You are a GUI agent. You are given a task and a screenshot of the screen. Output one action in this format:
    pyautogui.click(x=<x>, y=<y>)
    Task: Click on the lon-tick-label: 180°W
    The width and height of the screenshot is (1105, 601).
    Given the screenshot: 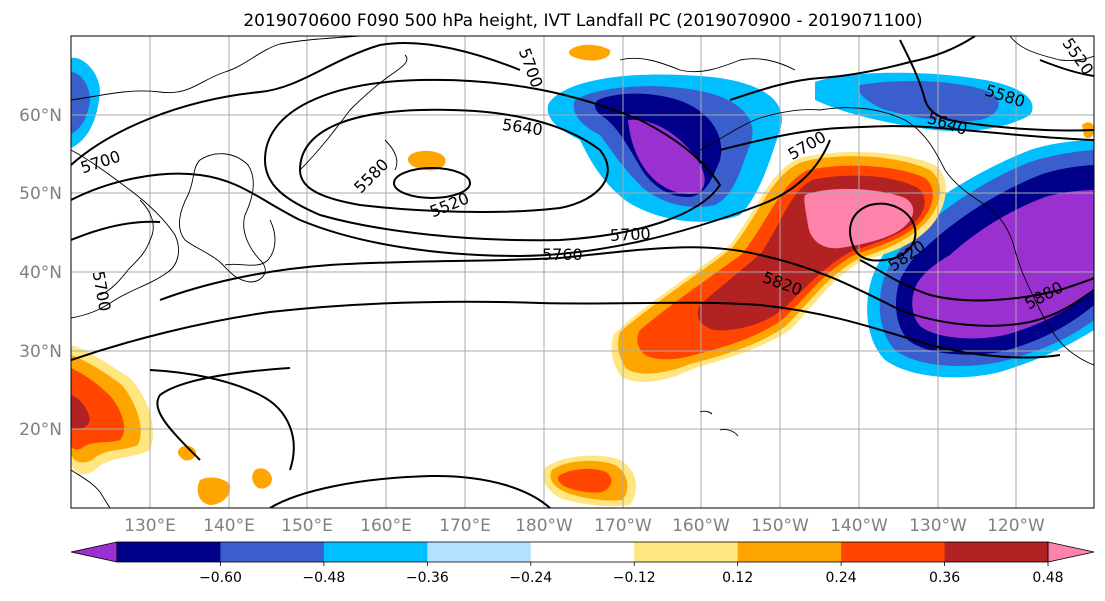 What is the action you would take?
    pyautogui.click(x=544, y=526)
    